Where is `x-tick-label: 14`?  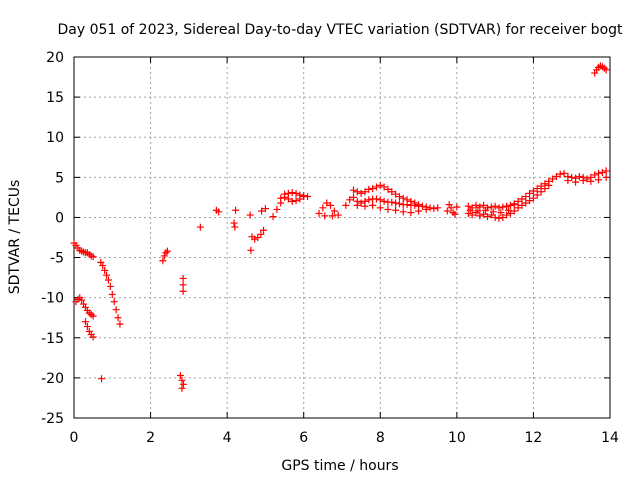 x-tick-label: 14 is located at coordinates (610, 438).